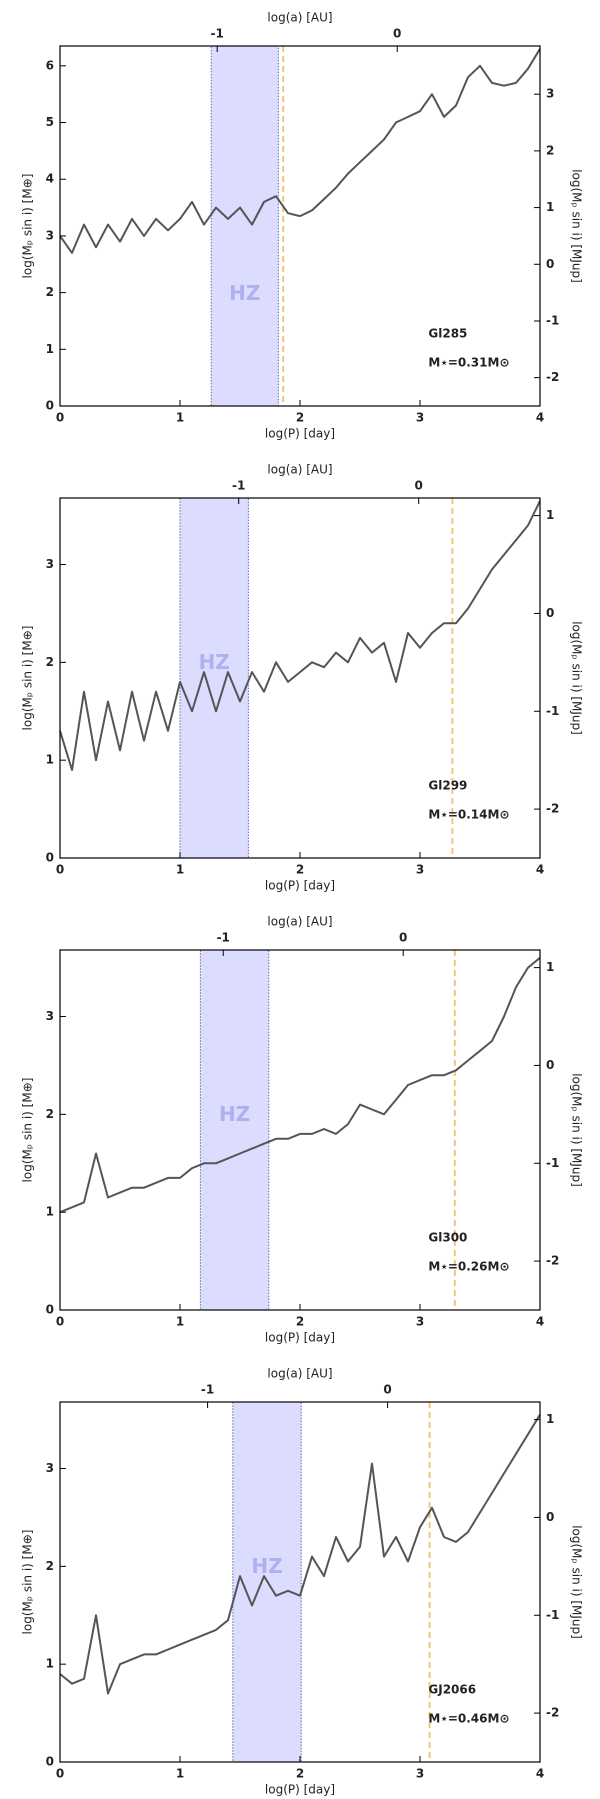 The image size is (600, 1799). I want to click on star-mass: M⋆=0.14M⊙, so click(468, 814).